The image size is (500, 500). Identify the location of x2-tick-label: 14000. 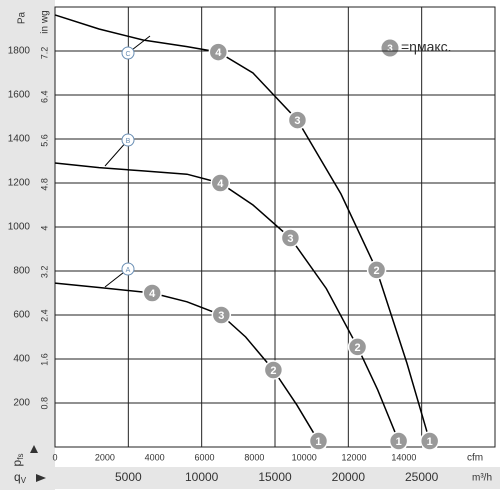
(403, 457).